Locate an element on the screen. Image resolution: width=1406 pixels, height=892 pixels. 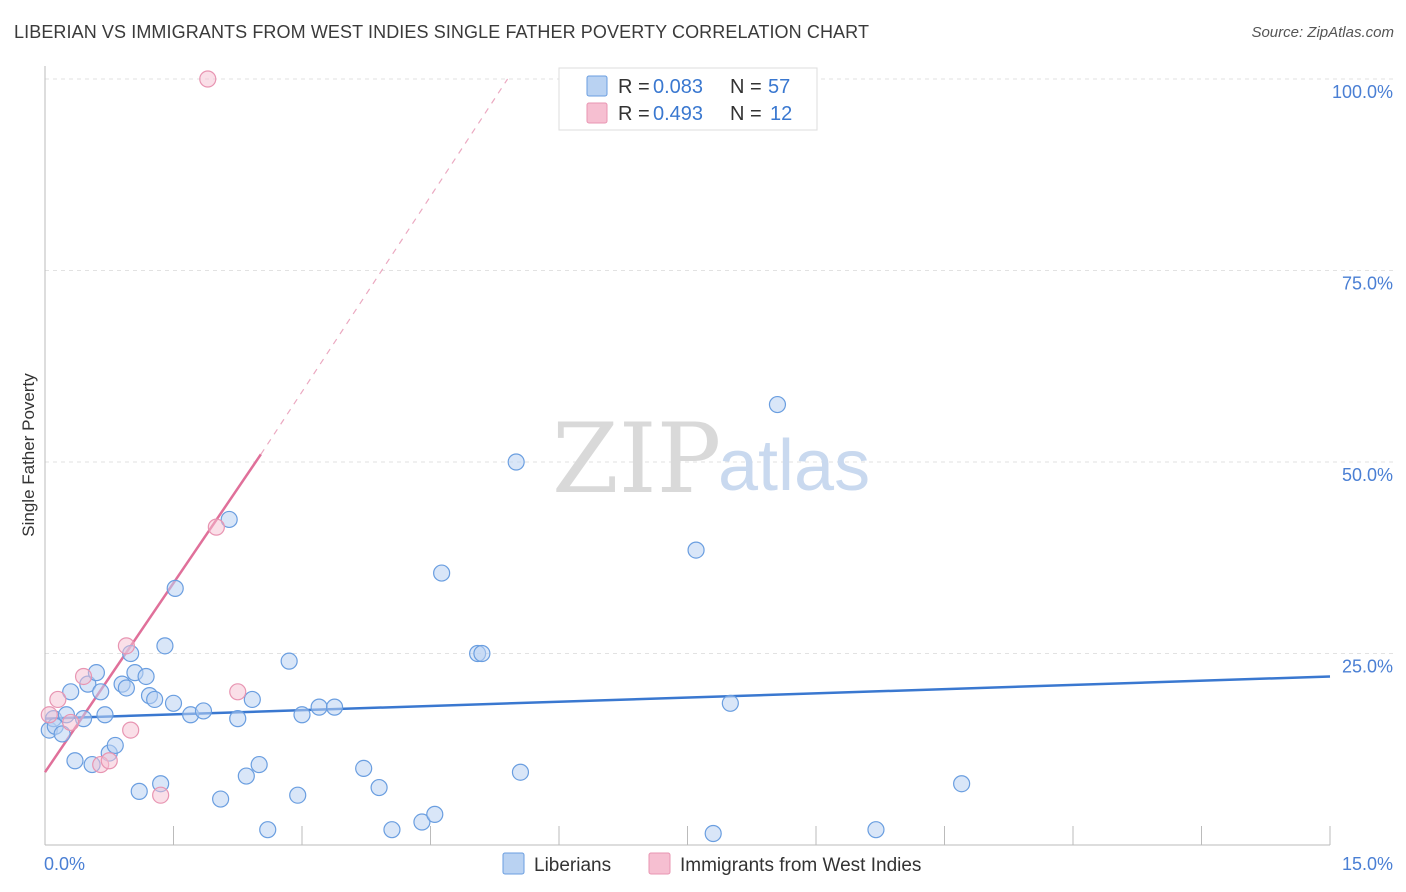
bottom-legend: Liberians Immigrants from West Indies is located at coordinates (711, 864).